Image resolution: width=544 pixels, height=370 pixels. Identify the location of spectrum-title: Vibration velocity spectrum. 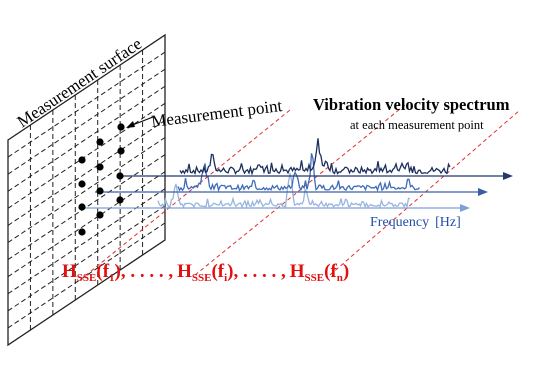
(411, 104).